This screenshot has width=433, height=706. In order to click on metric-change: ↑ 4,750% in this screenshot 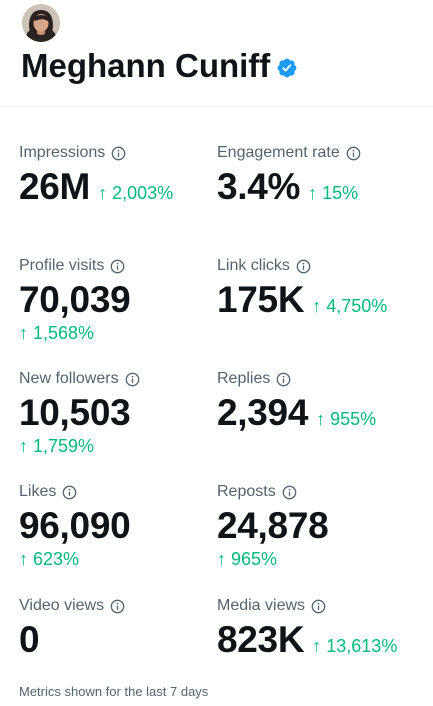, I will do `click(350, 306)`.